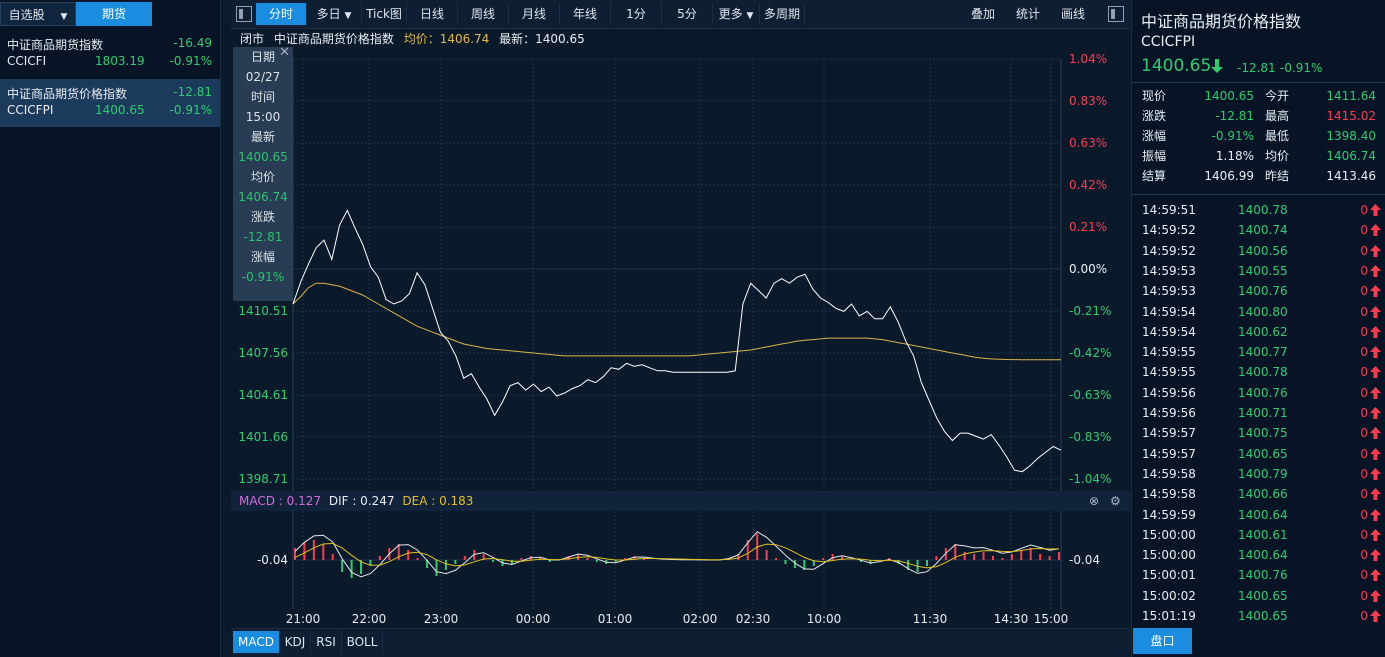 The width and height of the screenshot is (1385, 657). I want to click on statistics-button: 统计, so click(1027, 14).